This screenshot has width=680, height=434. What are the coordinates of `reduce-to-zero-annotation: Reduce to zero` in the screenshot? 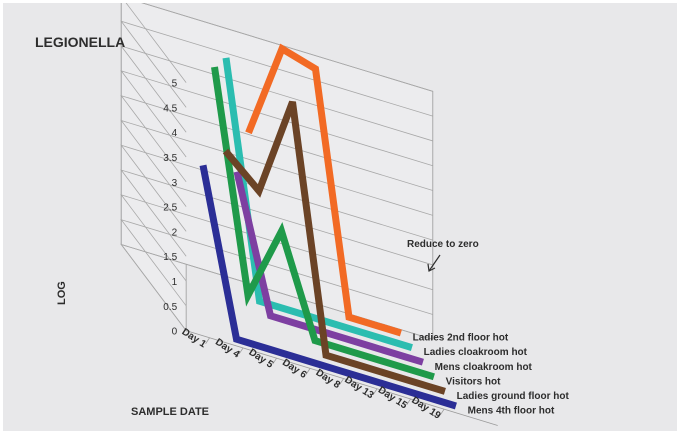 It's located at (443, 255).